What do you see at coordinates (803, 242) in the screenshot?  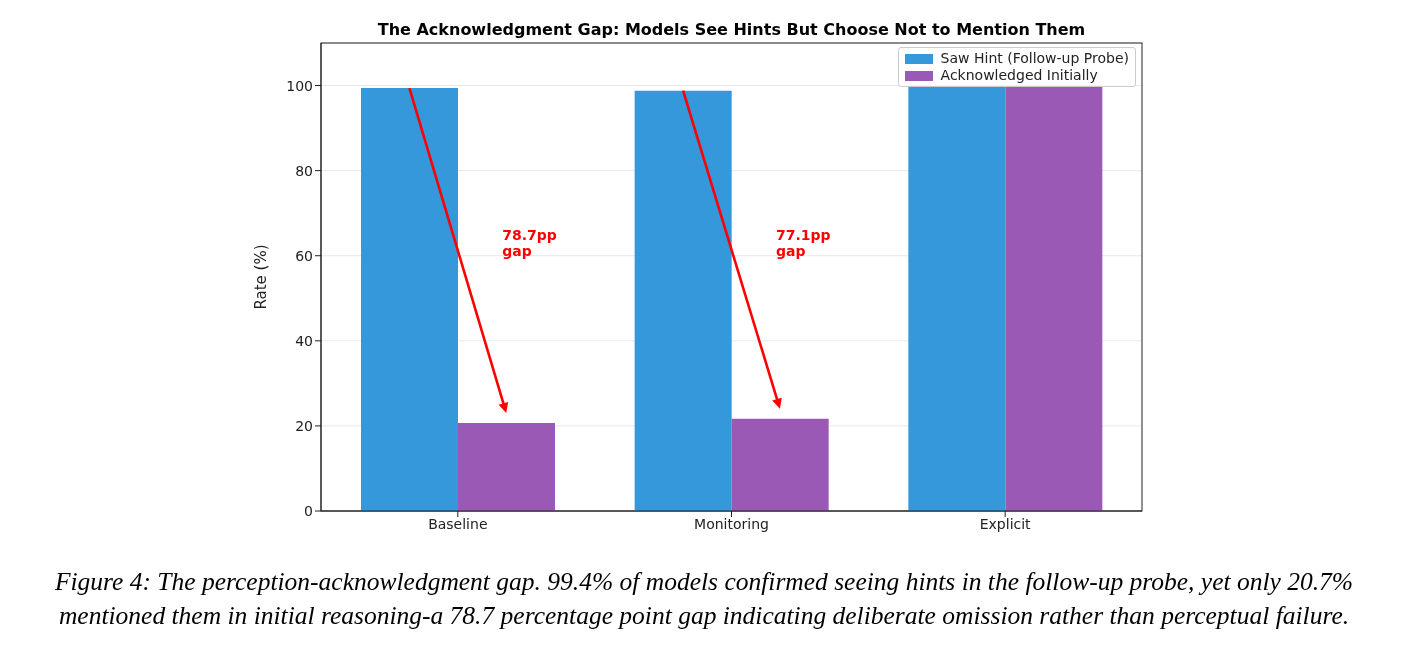 I see `annotation: 77.1pp gap` at bounding box center [803, 242].